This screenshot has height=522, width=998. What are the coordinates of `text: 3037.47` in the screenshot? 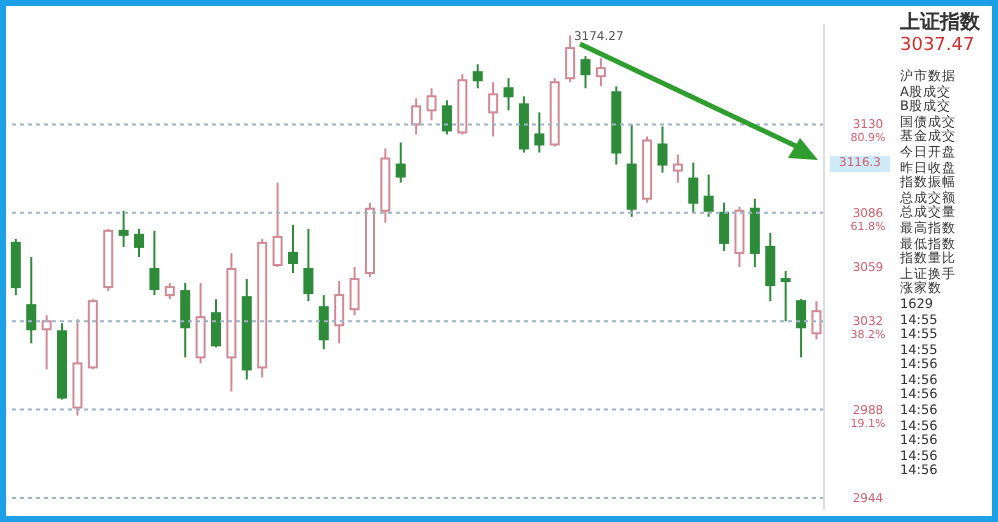 It's located at (938, 47).